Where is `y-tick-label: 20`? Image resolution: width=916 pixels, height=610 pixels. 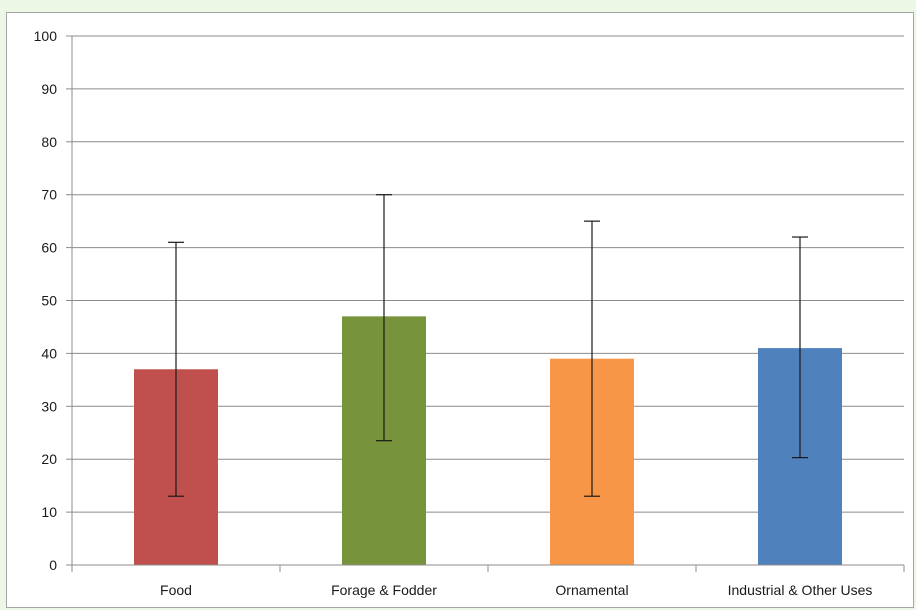 y-tick-label: 20 is located at coordinates (49, 459).